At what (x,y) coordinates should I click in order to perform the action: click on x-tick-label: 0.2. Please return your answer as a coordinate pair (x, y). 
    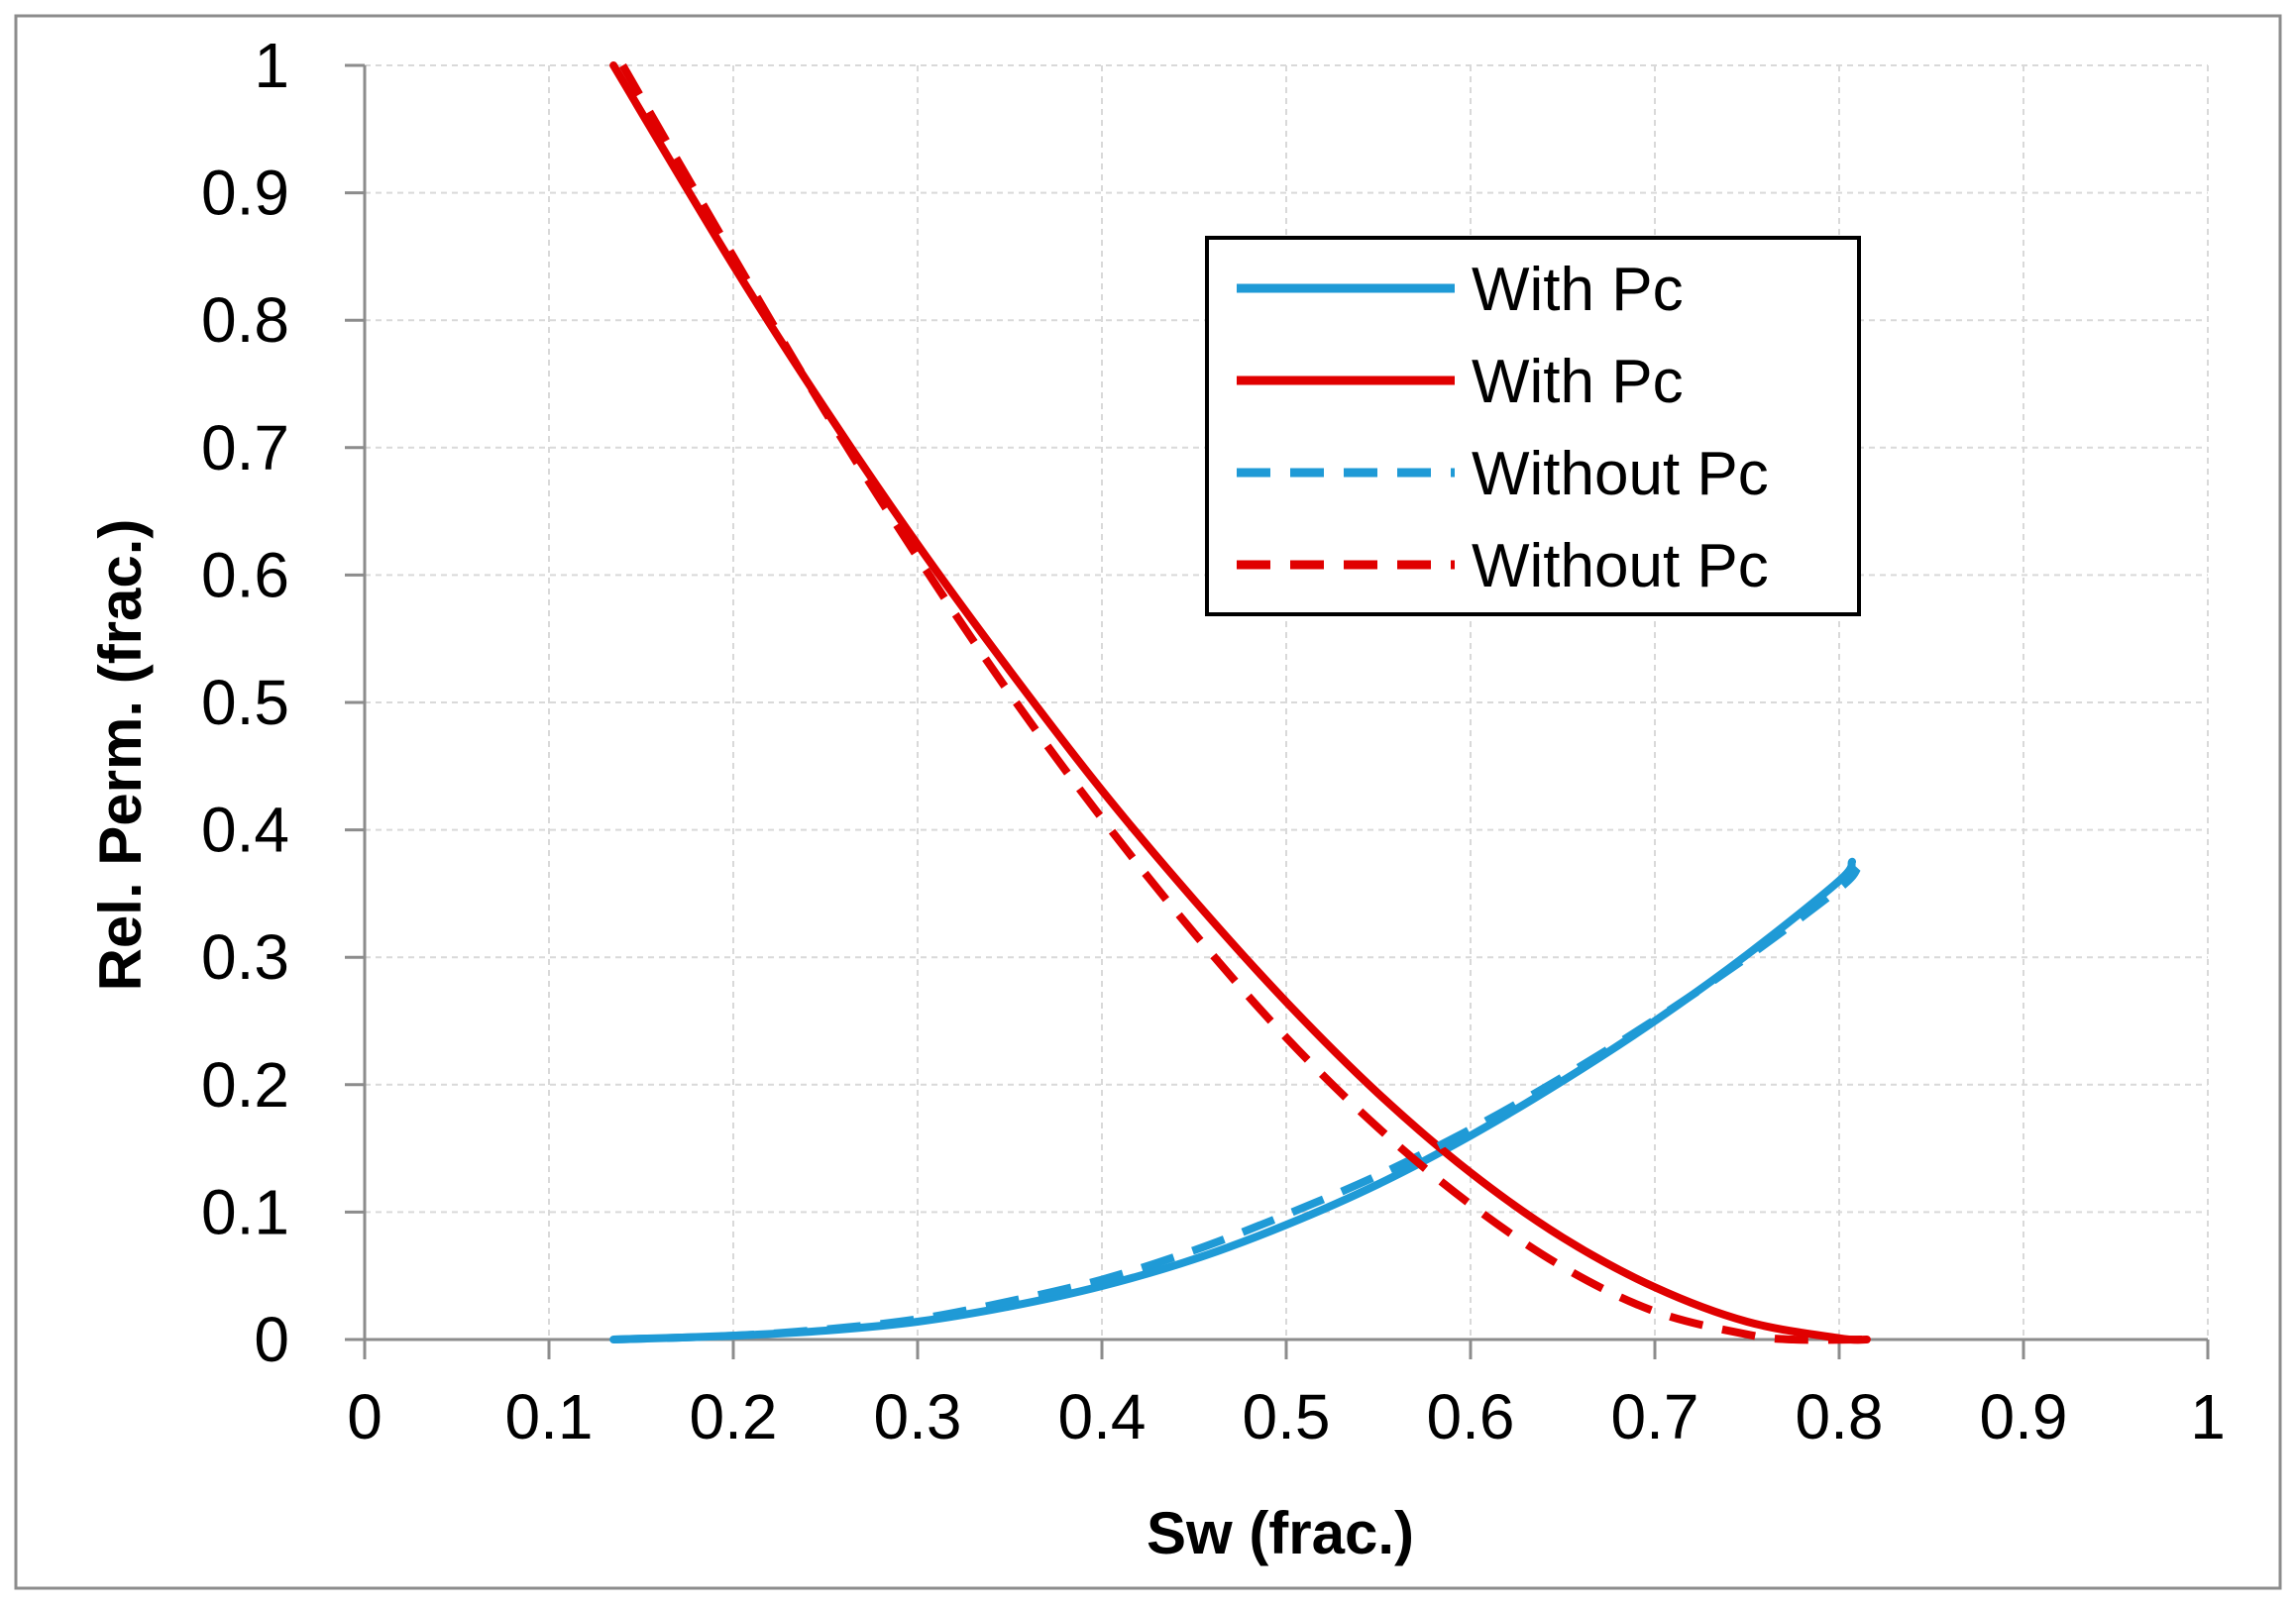
    Looking at the image, I should click on (734, 1416).